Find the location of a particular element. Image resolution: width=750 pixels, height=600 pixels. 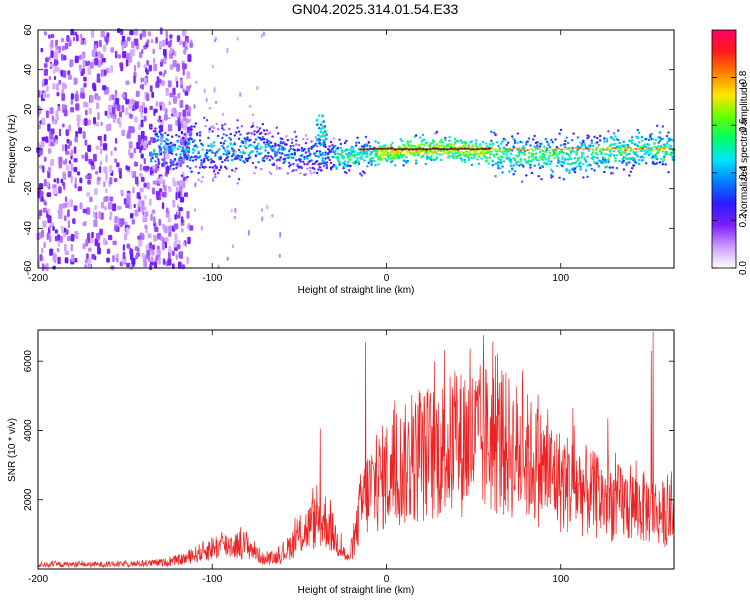

snr-x-tick-label: -100 is located at coordinates (212, 579).